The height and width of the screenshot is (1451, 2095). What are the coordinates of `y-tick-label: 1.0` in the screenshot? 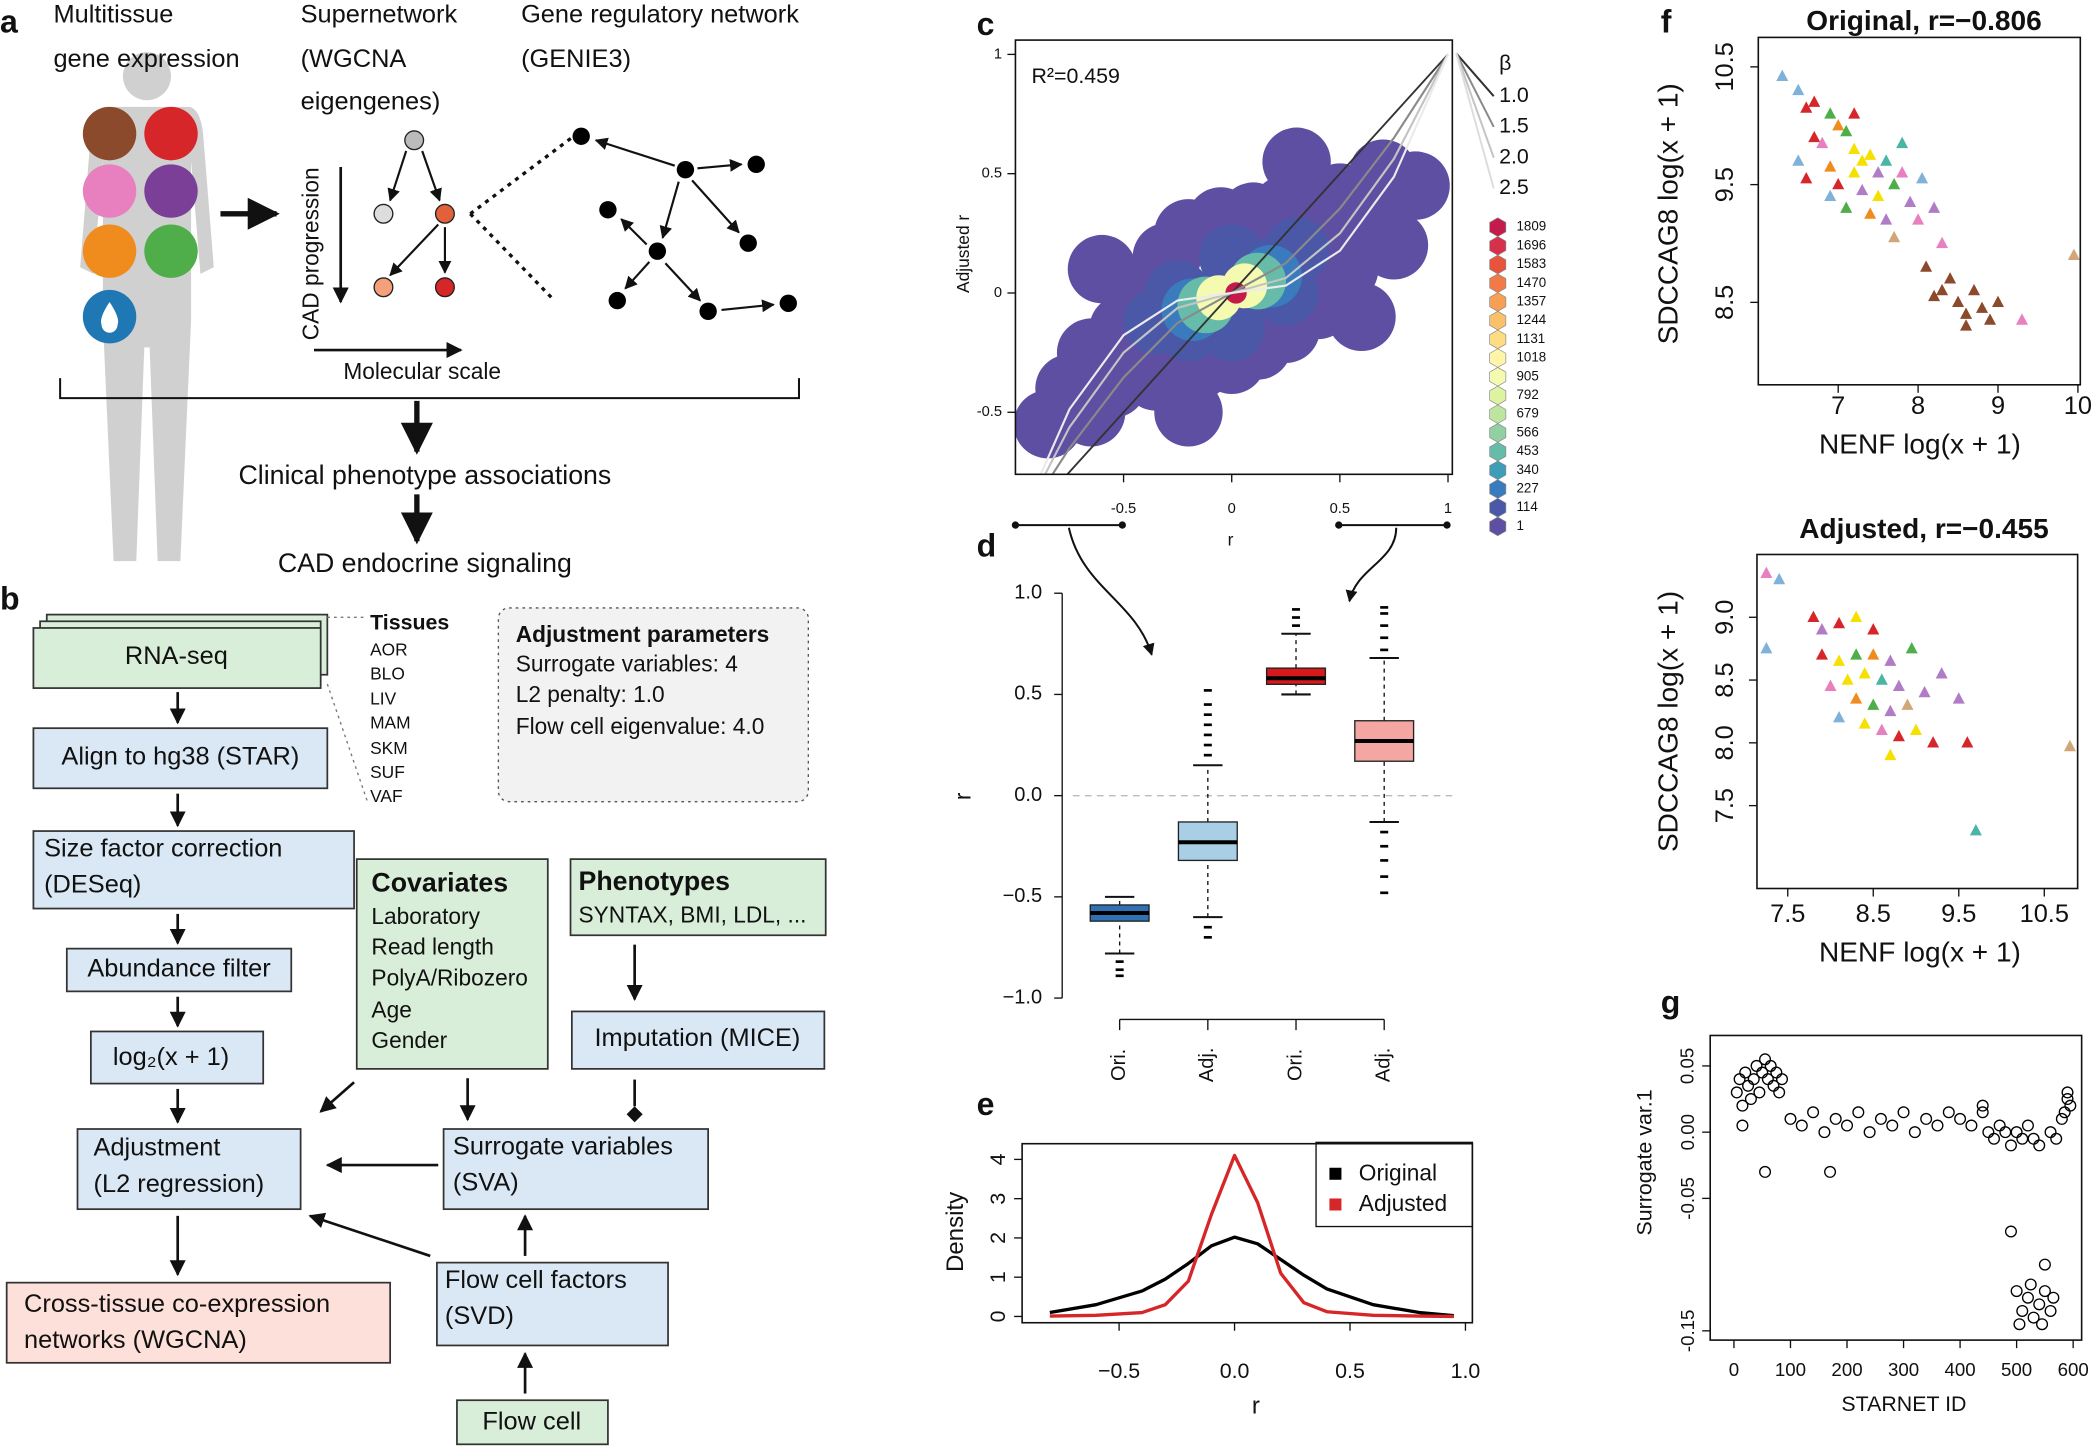 It's located at (1028, 593).